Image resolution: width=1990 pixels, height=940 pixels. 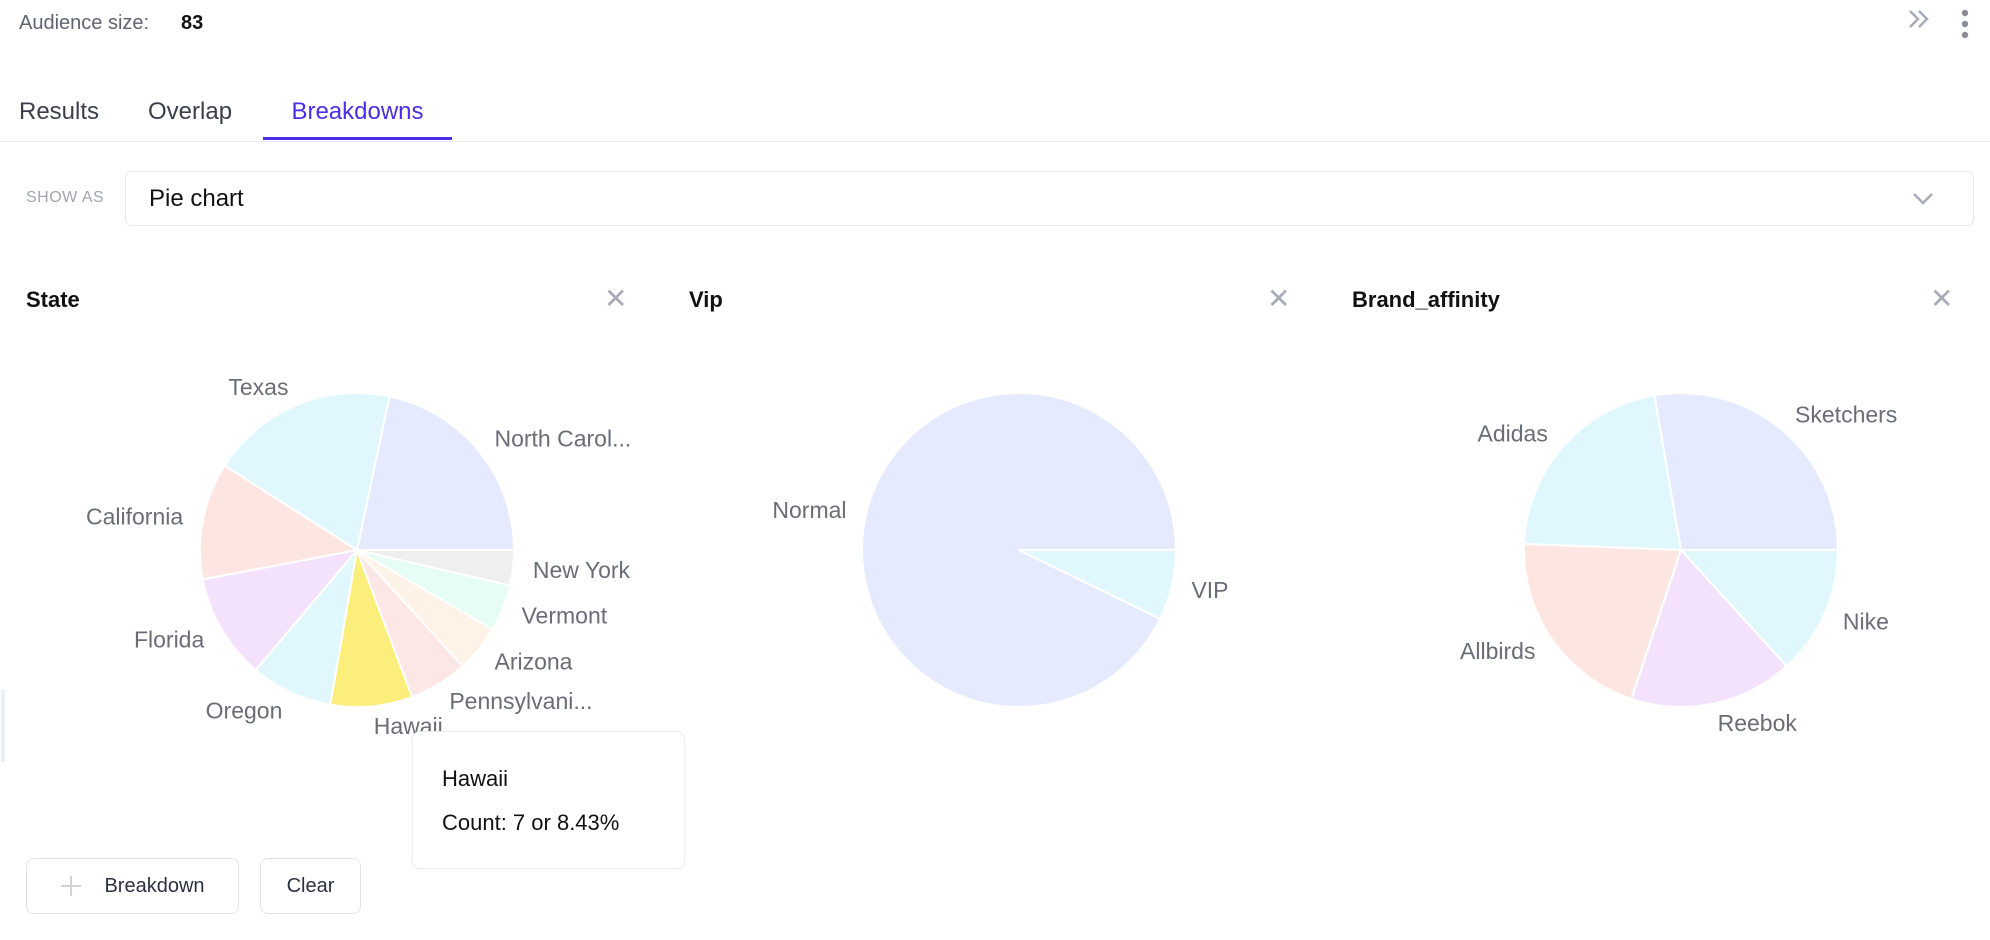 What do you see at coordinates (995, 113) in the screenshot?
I see `tab-bar: Results Overlap Breakdowns` at bounding box center [995, 113].